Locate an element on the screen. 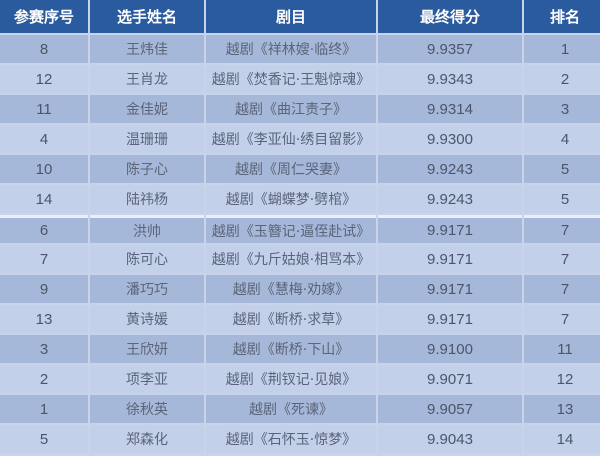  table-row: 9 潘巧巧 越剧《慧梅·劝嫁》 9.9171 7 is located at coordinates (300, 289).